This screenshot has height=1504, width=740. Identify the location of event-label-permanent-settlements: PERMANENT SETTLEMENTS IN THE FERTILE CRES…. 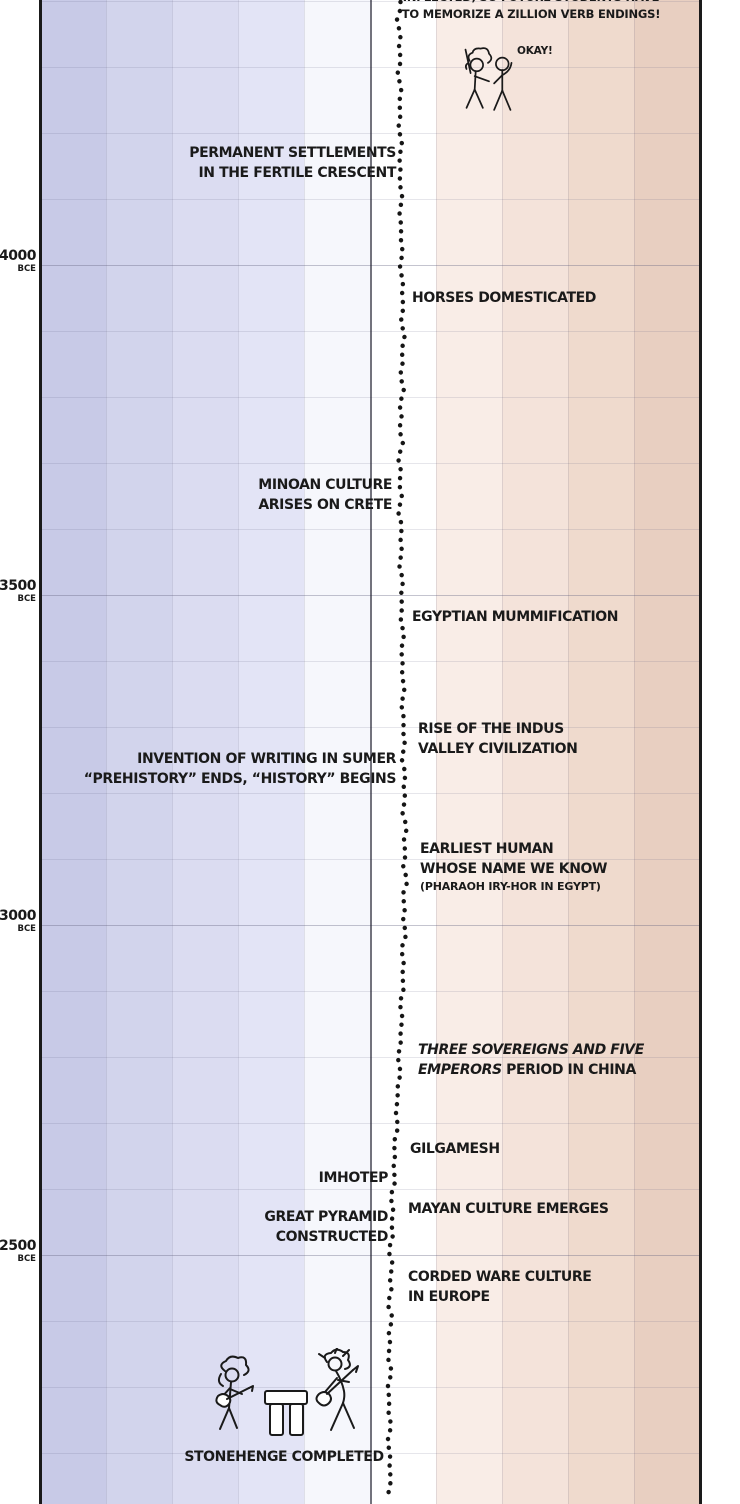
(292, 163).